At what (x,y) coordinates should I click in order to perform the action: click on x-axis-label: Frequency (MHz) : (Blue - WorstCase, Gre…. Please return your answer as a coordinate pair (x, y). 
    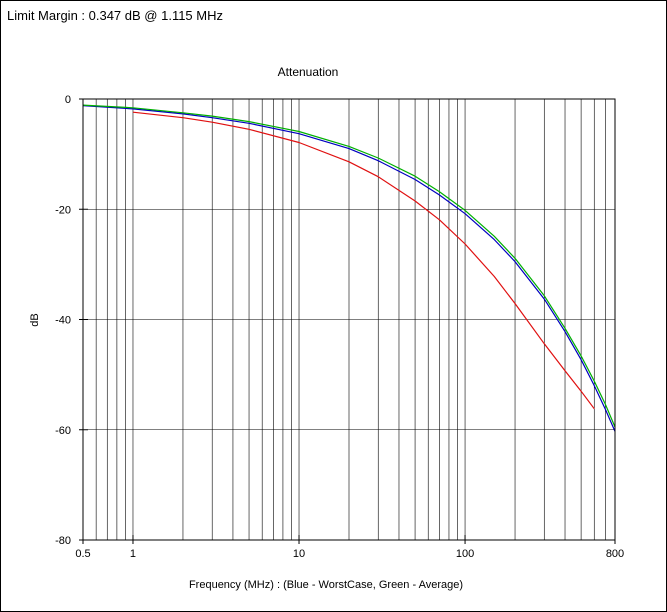
    Looking at the image, I should click on (326, 585).